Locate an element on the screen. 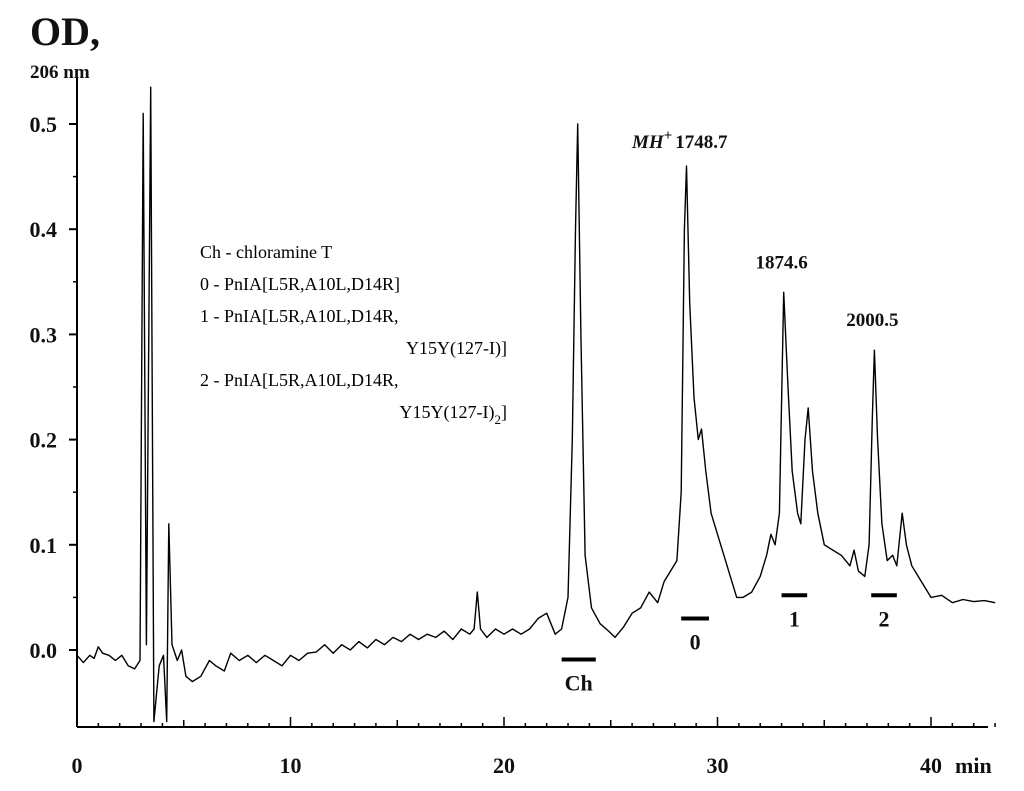  legend-line-2-cont-main: Y15Y(127-I) is located at coordinates (447, 412).